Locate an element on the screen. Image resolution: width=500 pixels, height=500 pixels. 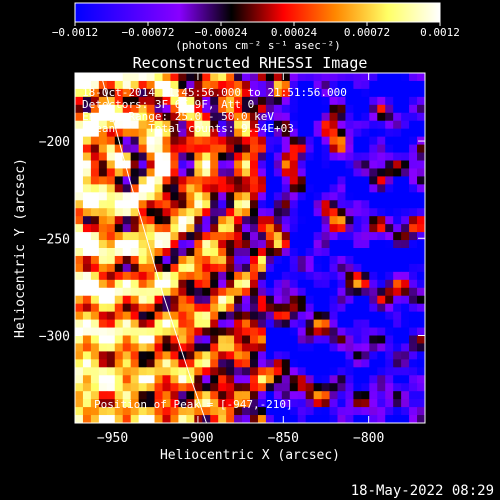
y-tick-label: −250 is located at coordinates (54, 239).